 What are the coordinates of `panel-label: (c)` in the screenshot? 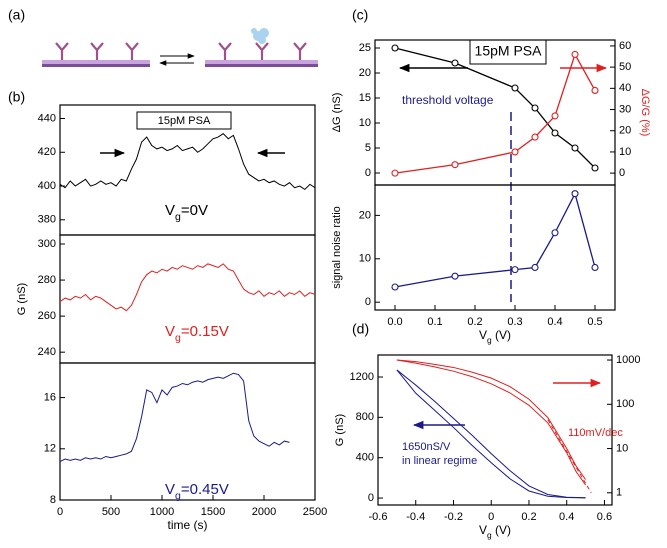 It's located at (360, 15).